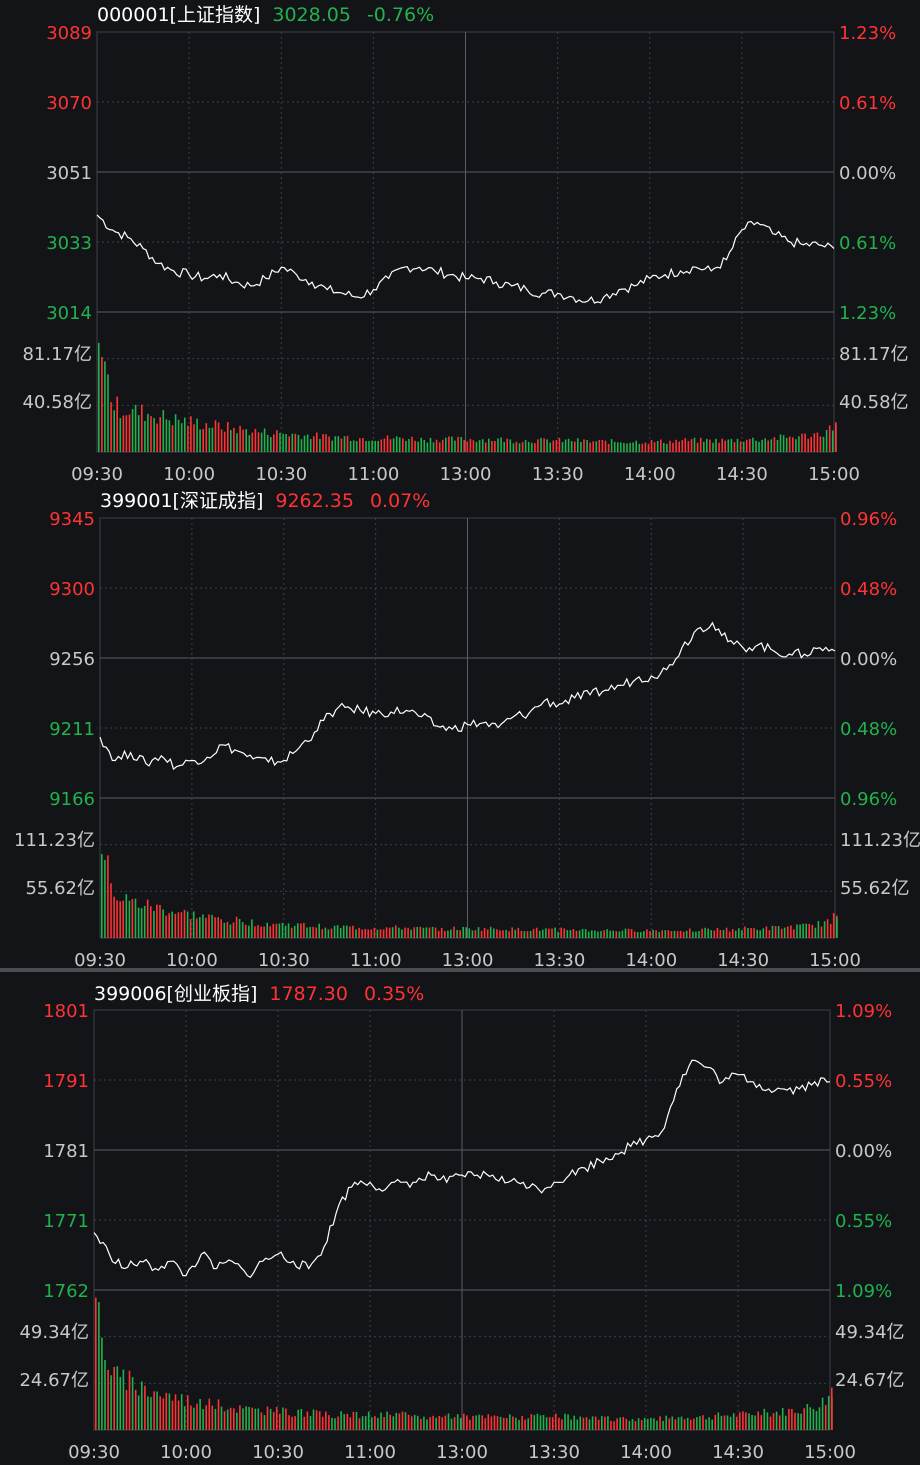 This screenshot has width=920, height=1465. Describe the element at coordinates (460, 970) in the screenshot. I see `panel-separator` at that location.